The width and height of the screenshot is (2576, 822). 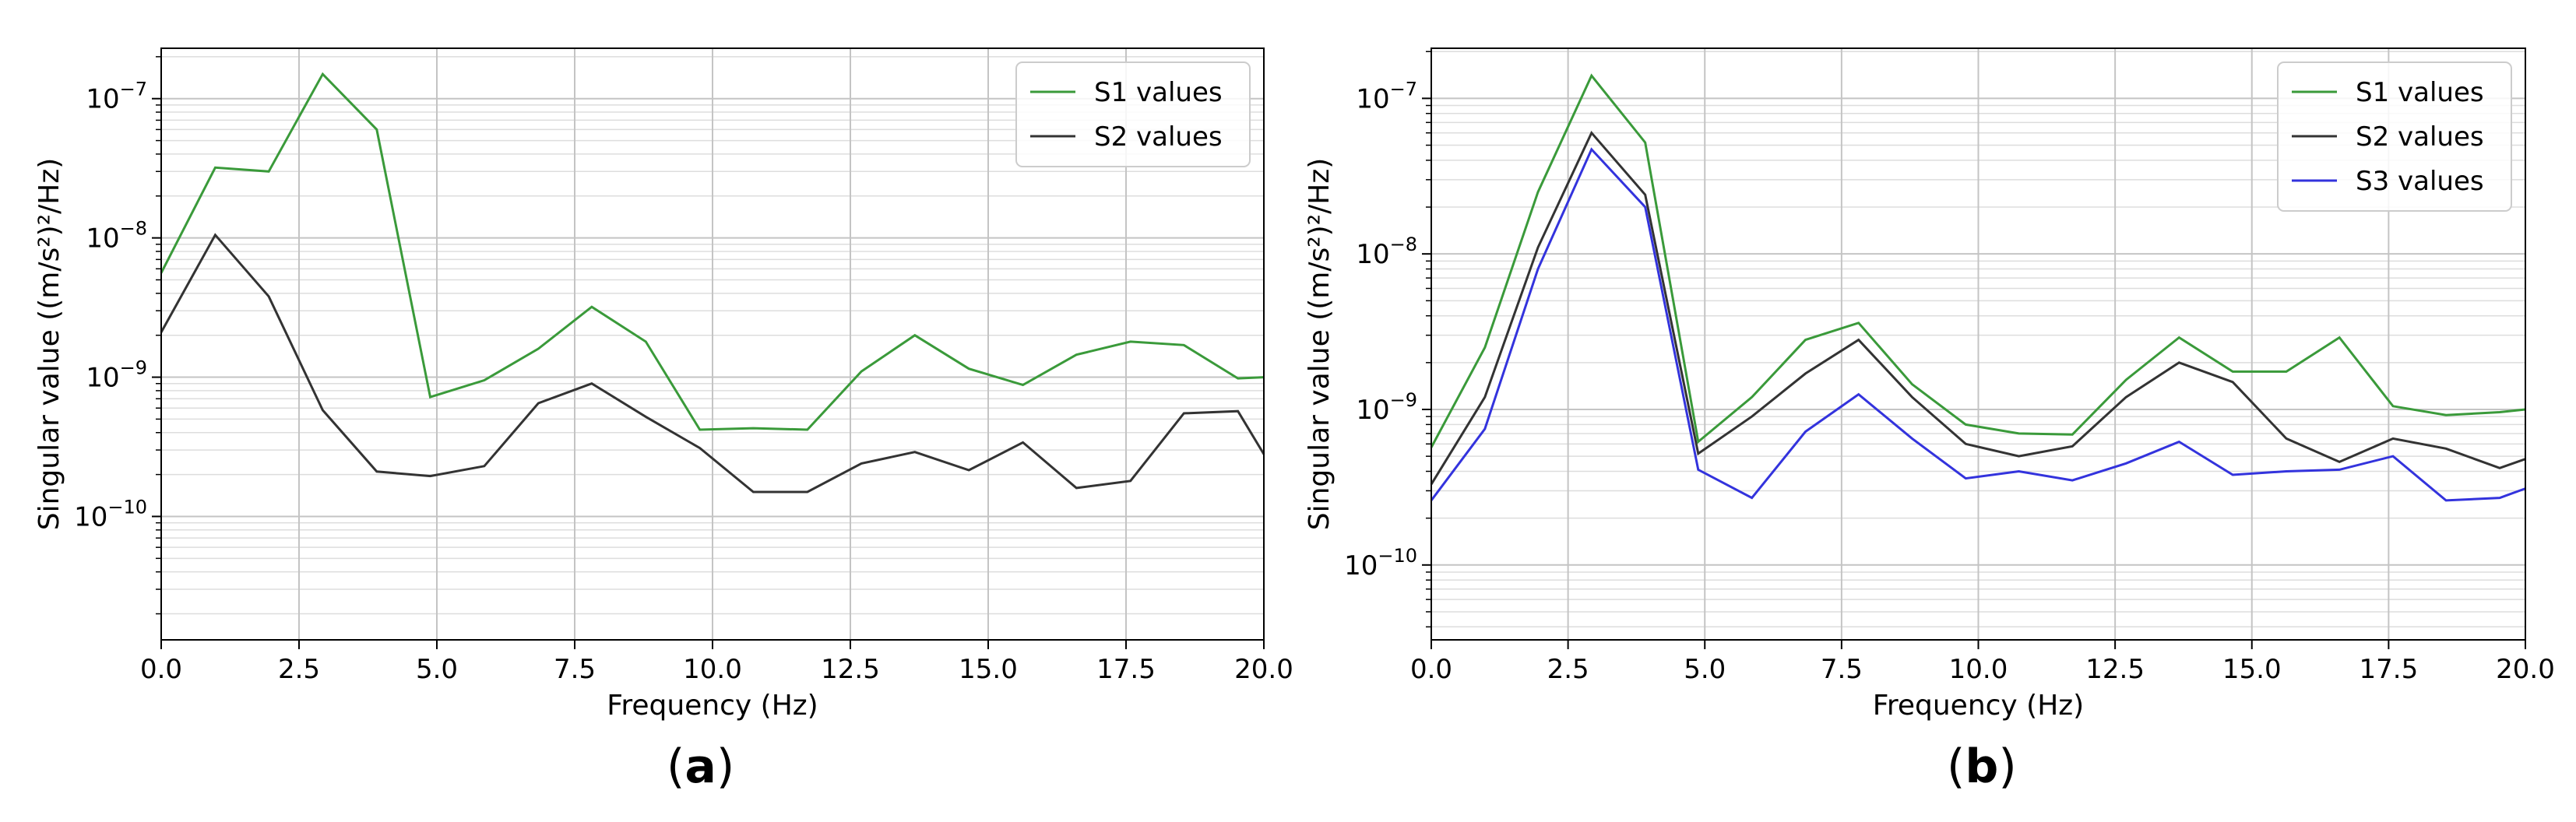 I want to click on legend: S1 values S2 values, so click(x=1133, y=114).